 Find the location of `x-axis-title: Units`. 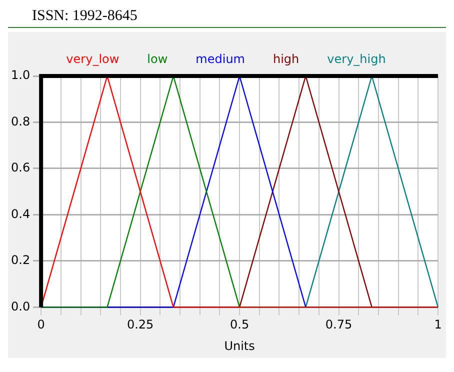

x-axis-title: Units is located at coordinates (239, 345).